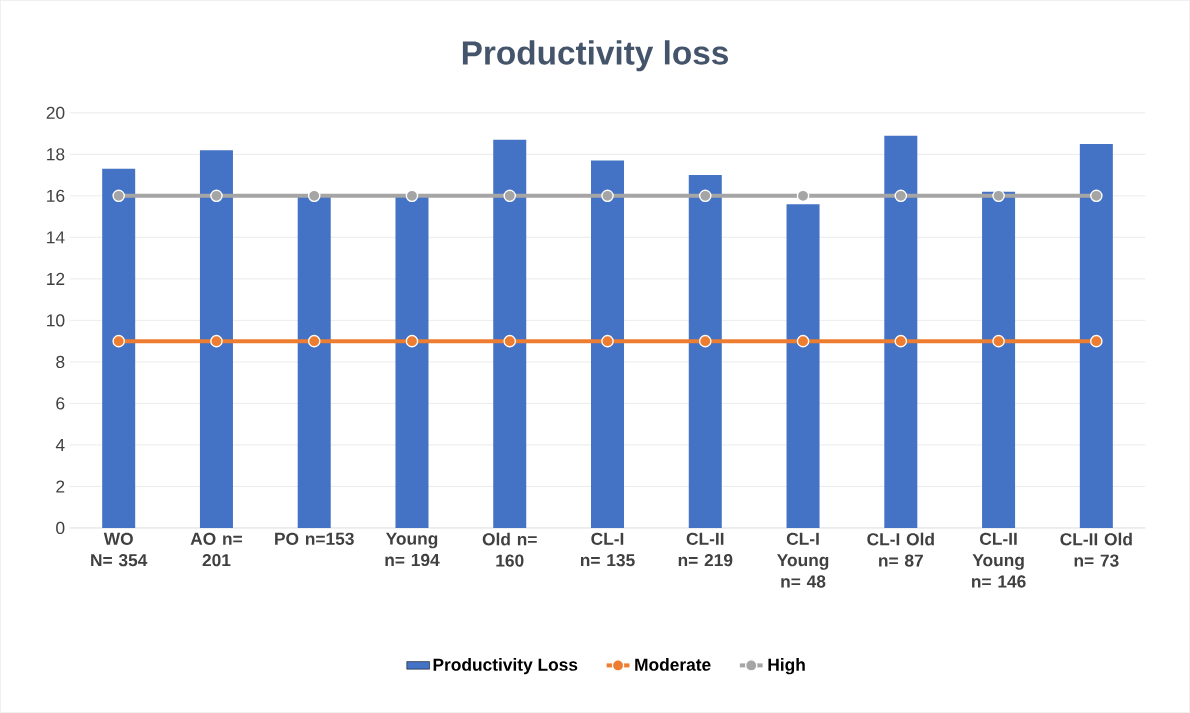 The height and width of the screenshot is (713, 1190). Describe the element at coordinates (673, 664) in the screenshot. I see `legend-label: Moderate` at that location.